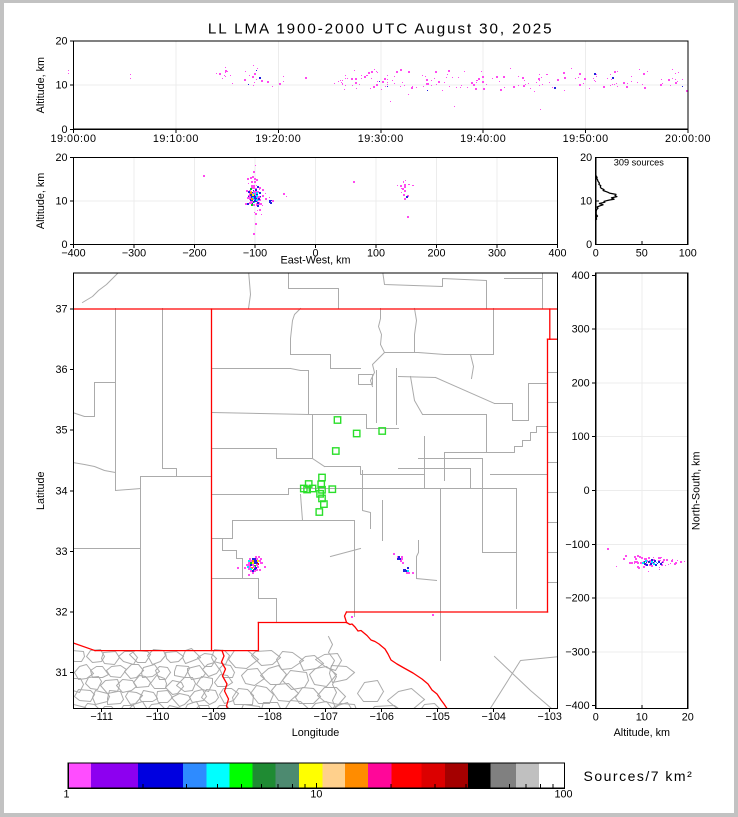  I want to click on svg-text: 36, so click(61, 370).